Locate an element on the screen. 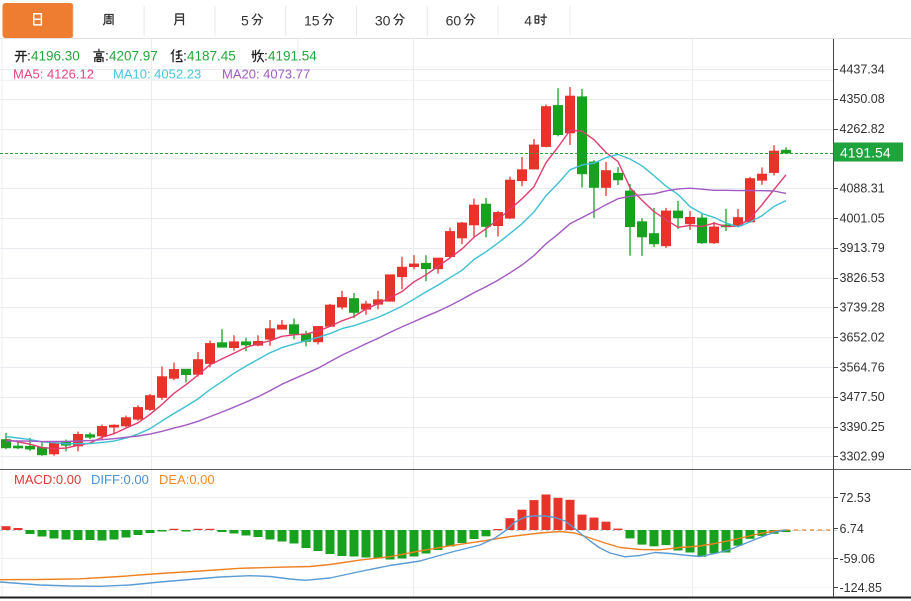  svg-text: -124.85 is located at coordinates (861, 588).